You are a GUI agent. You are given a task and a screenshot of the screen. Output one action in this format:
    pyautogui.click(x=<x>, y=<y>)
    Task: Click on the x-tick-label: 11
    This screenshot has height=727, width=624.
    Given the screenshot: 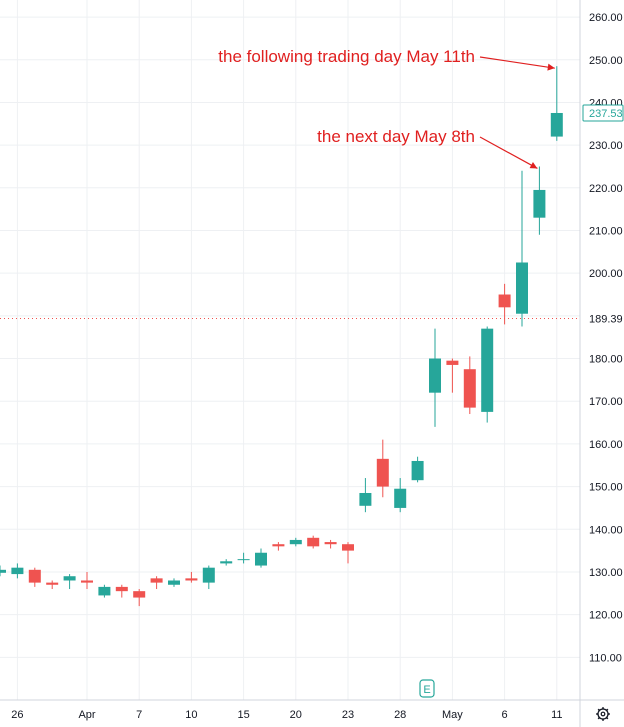 What is the action you would take?
    pyautogui.click(x=556, y=715)
    